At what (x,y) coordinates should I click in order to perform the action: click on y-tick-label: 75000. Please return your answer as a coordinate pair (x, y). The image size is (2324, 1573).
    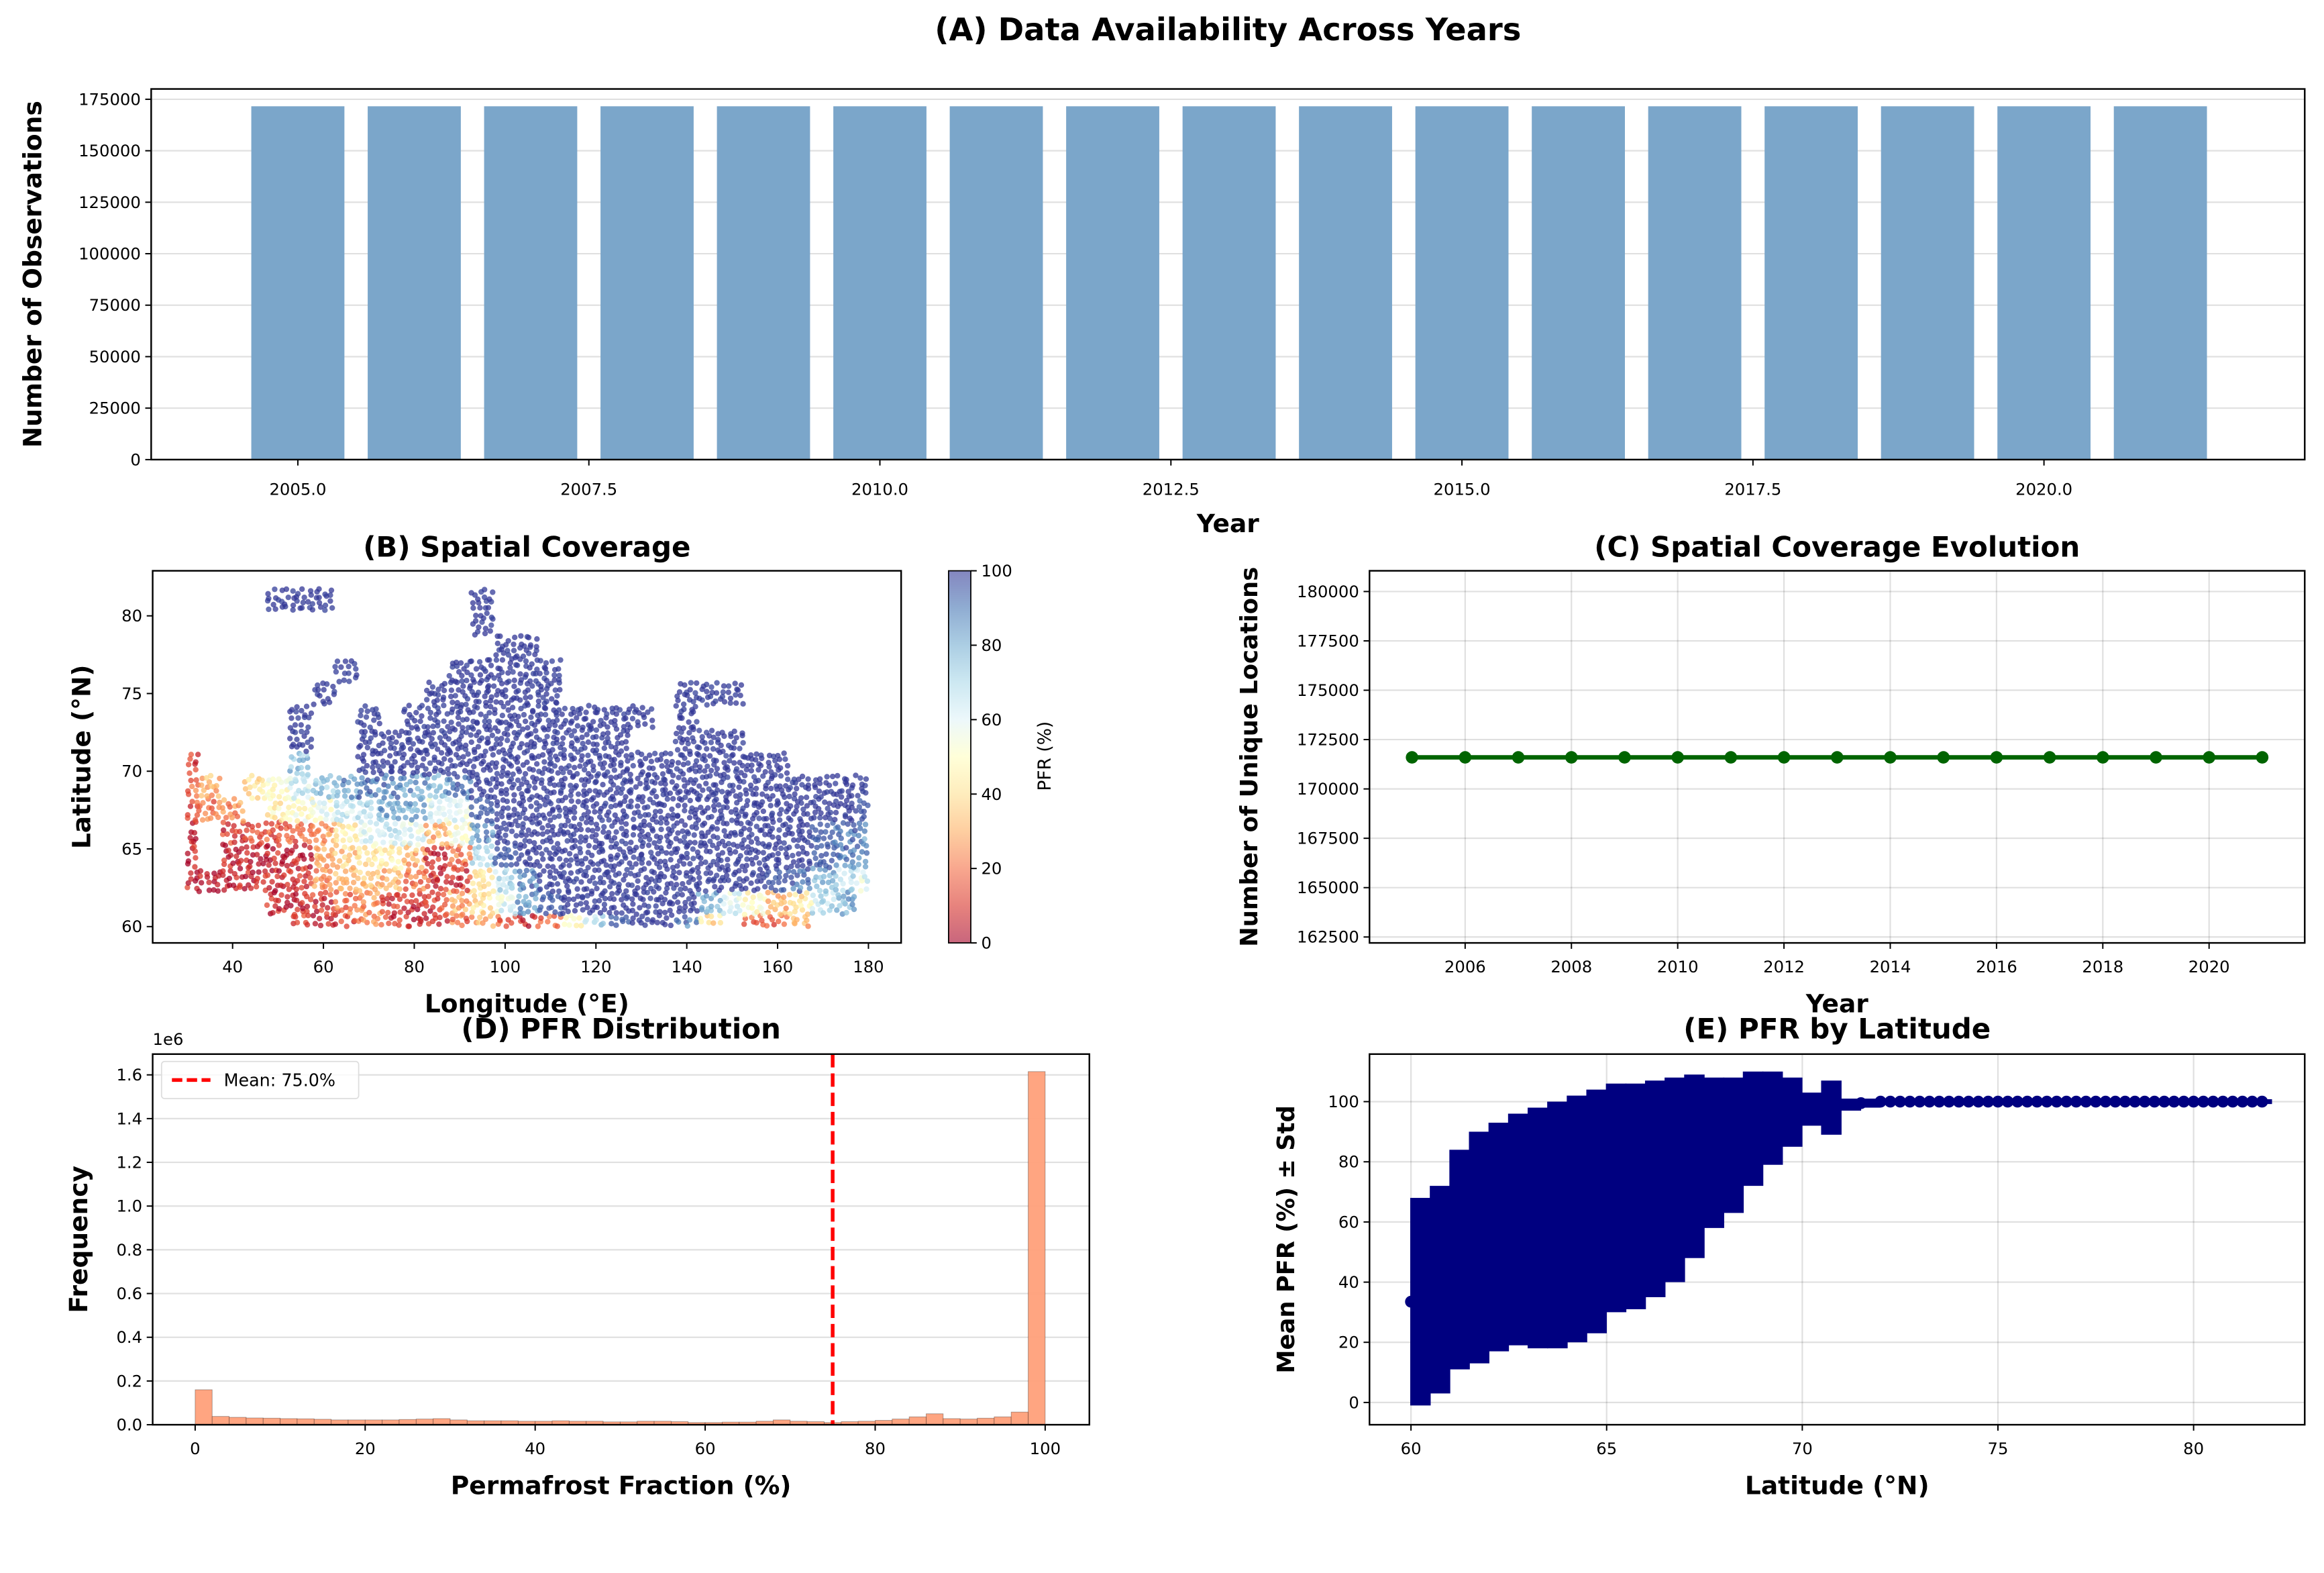
    Looking at the image, I should click on (115, 305).